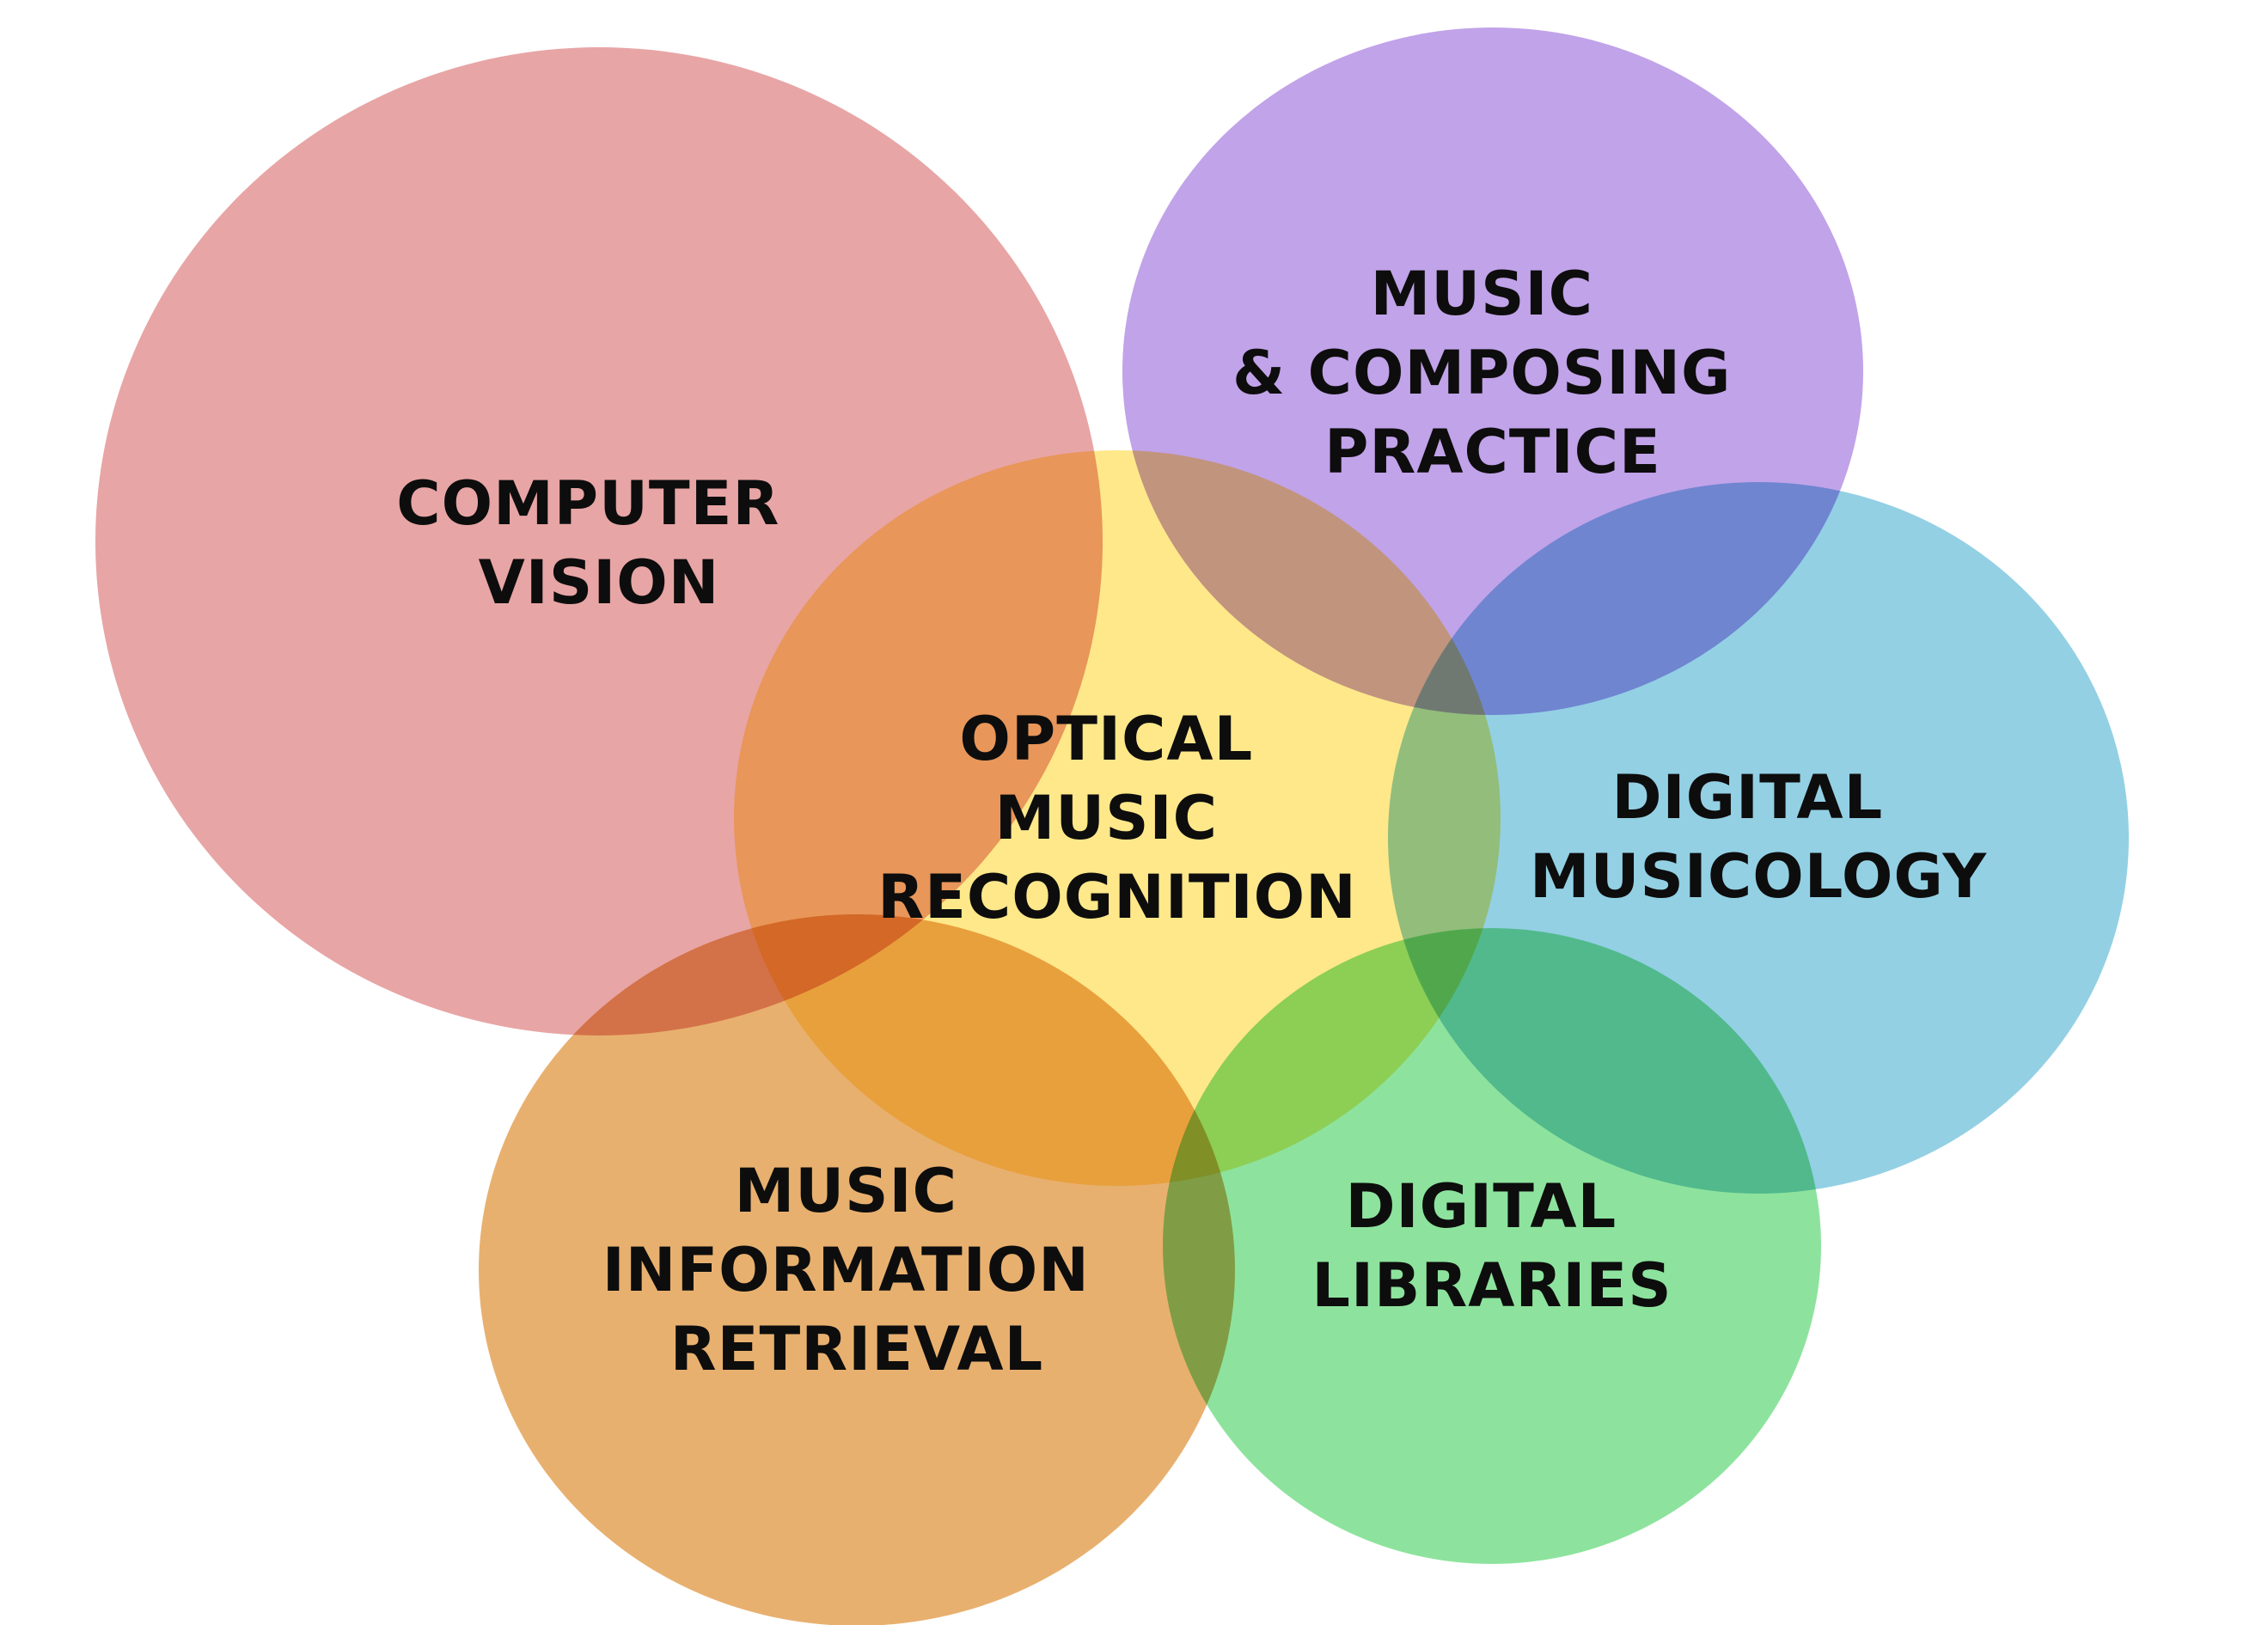 This screenshot has height=1625, width=2268. I want to click on label-digital-libraries: DIGITAL LIBRARIES, so click(1492, 1246).